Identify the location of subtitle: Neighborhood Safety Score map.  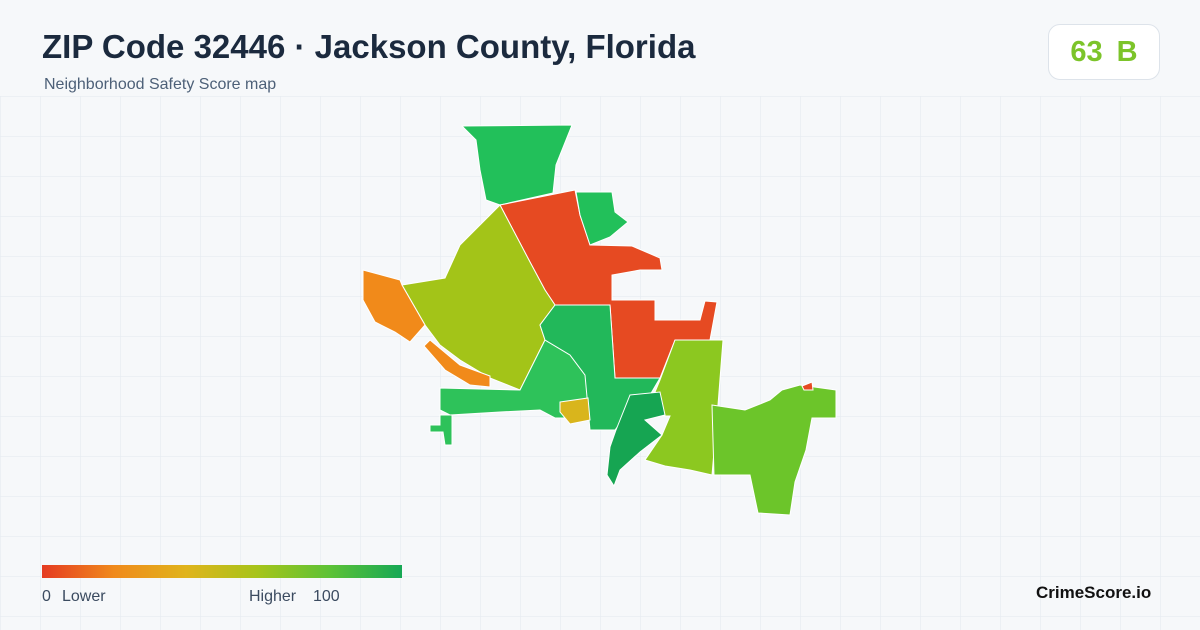
(160, 84).